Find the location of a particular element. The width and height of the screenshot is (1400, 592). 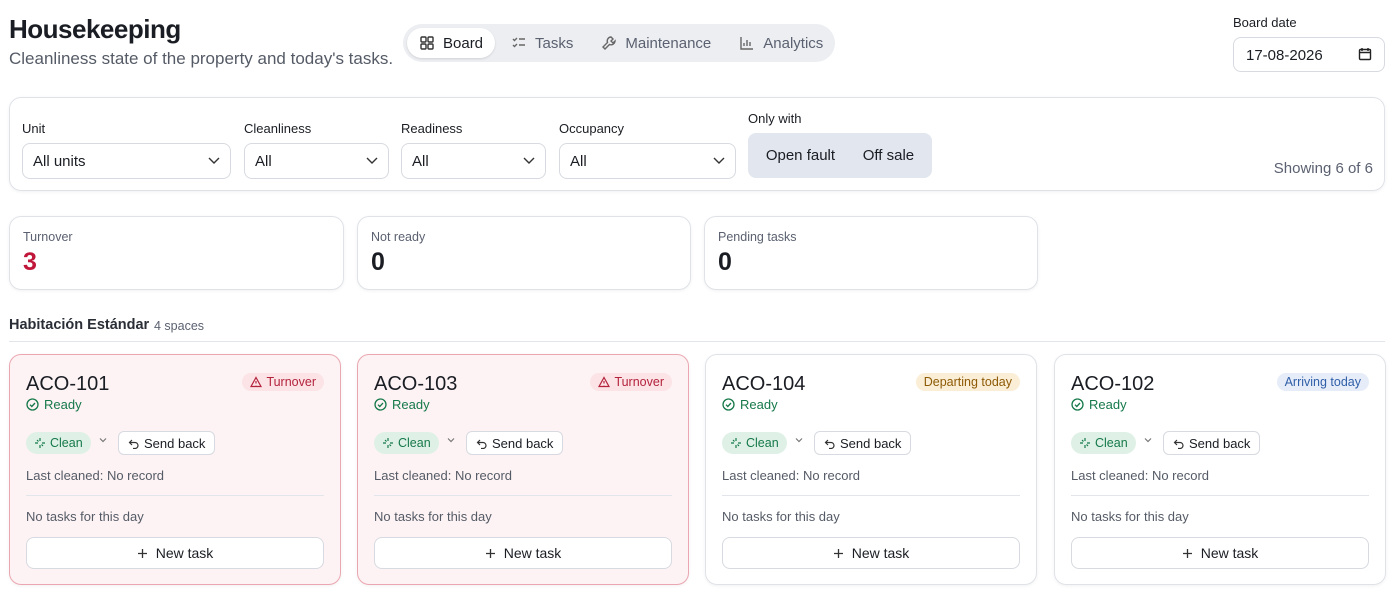

toggle-group: Open fault Off sale is located at coordinates (840, 155).